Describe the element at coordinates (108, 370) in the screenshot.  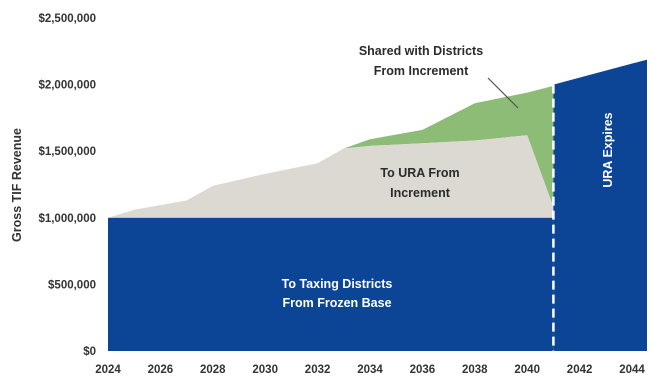
I see `x-tick-label: 2024` at that location.